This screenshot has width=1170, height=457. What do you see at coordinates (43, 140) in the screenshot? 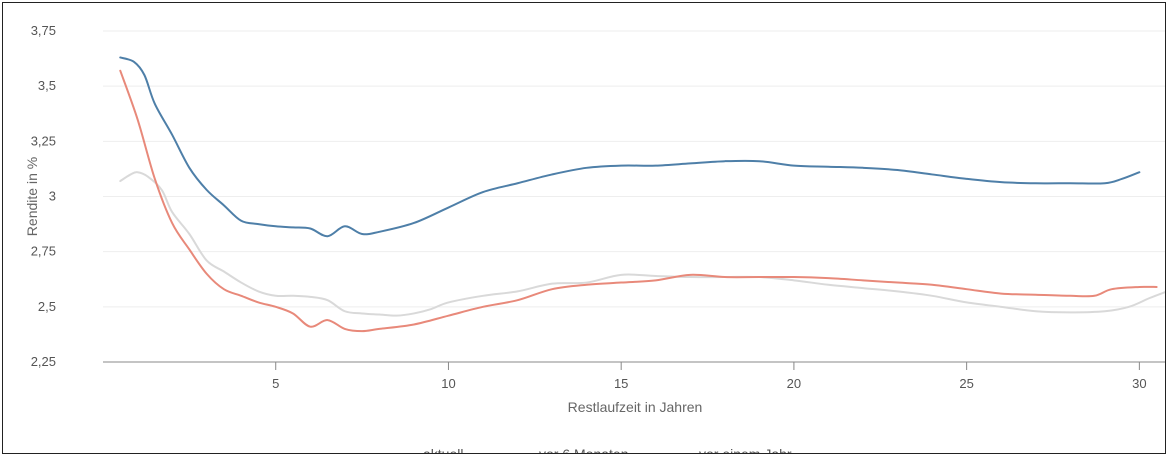
I see `y-tick-label: 3,25` at bounding box center [43, 140].